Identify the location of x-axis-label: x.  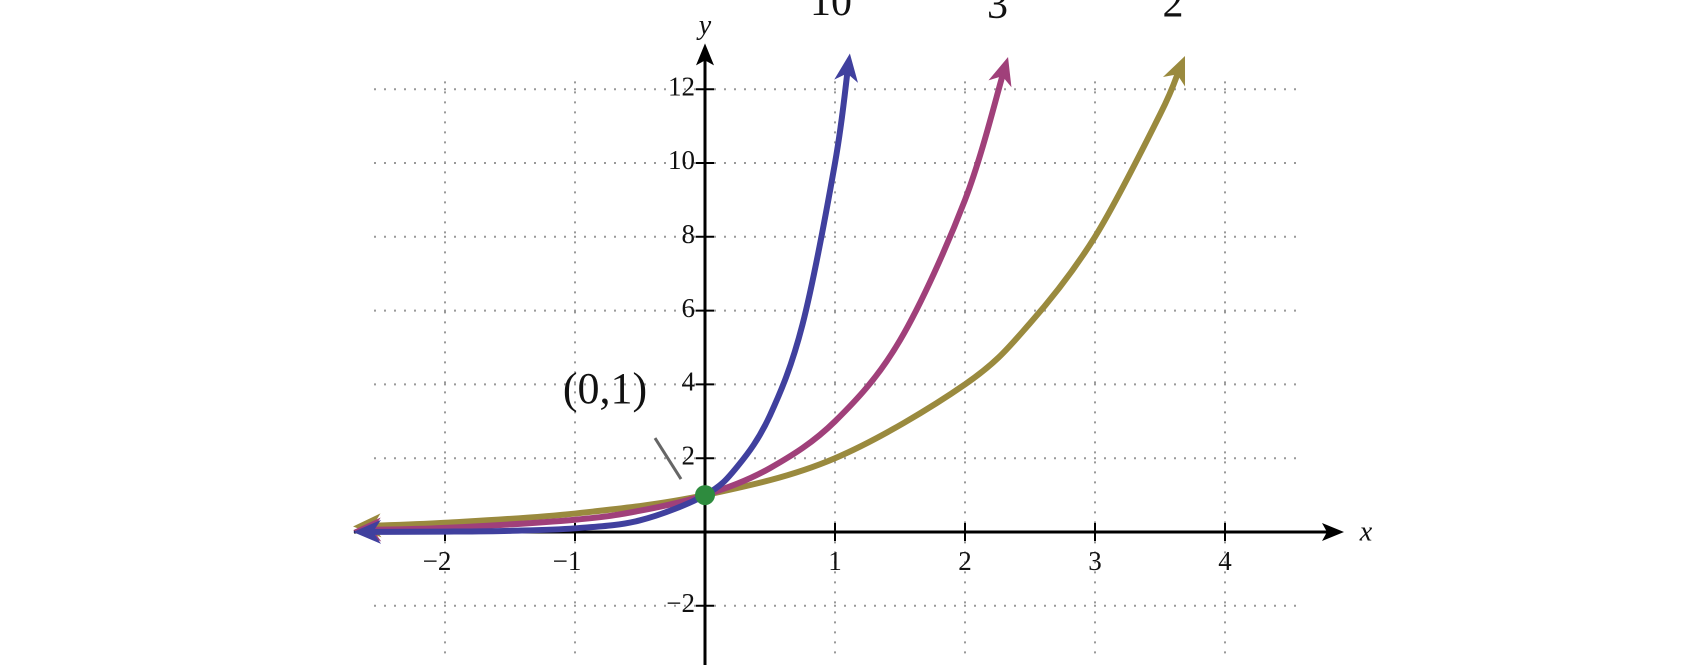
(1366, 531).